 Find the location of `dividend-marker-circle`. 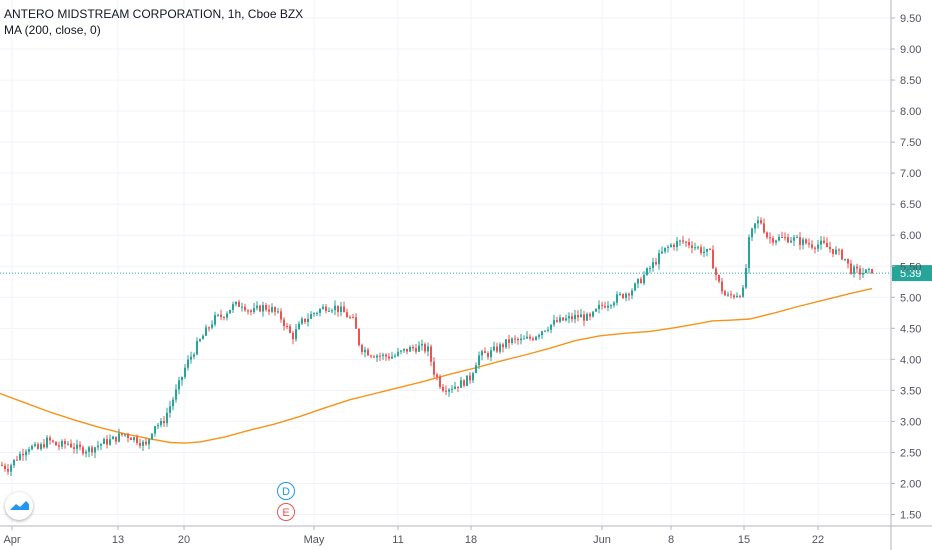

dividend-marker-circle is located at coordinates (286, 491).